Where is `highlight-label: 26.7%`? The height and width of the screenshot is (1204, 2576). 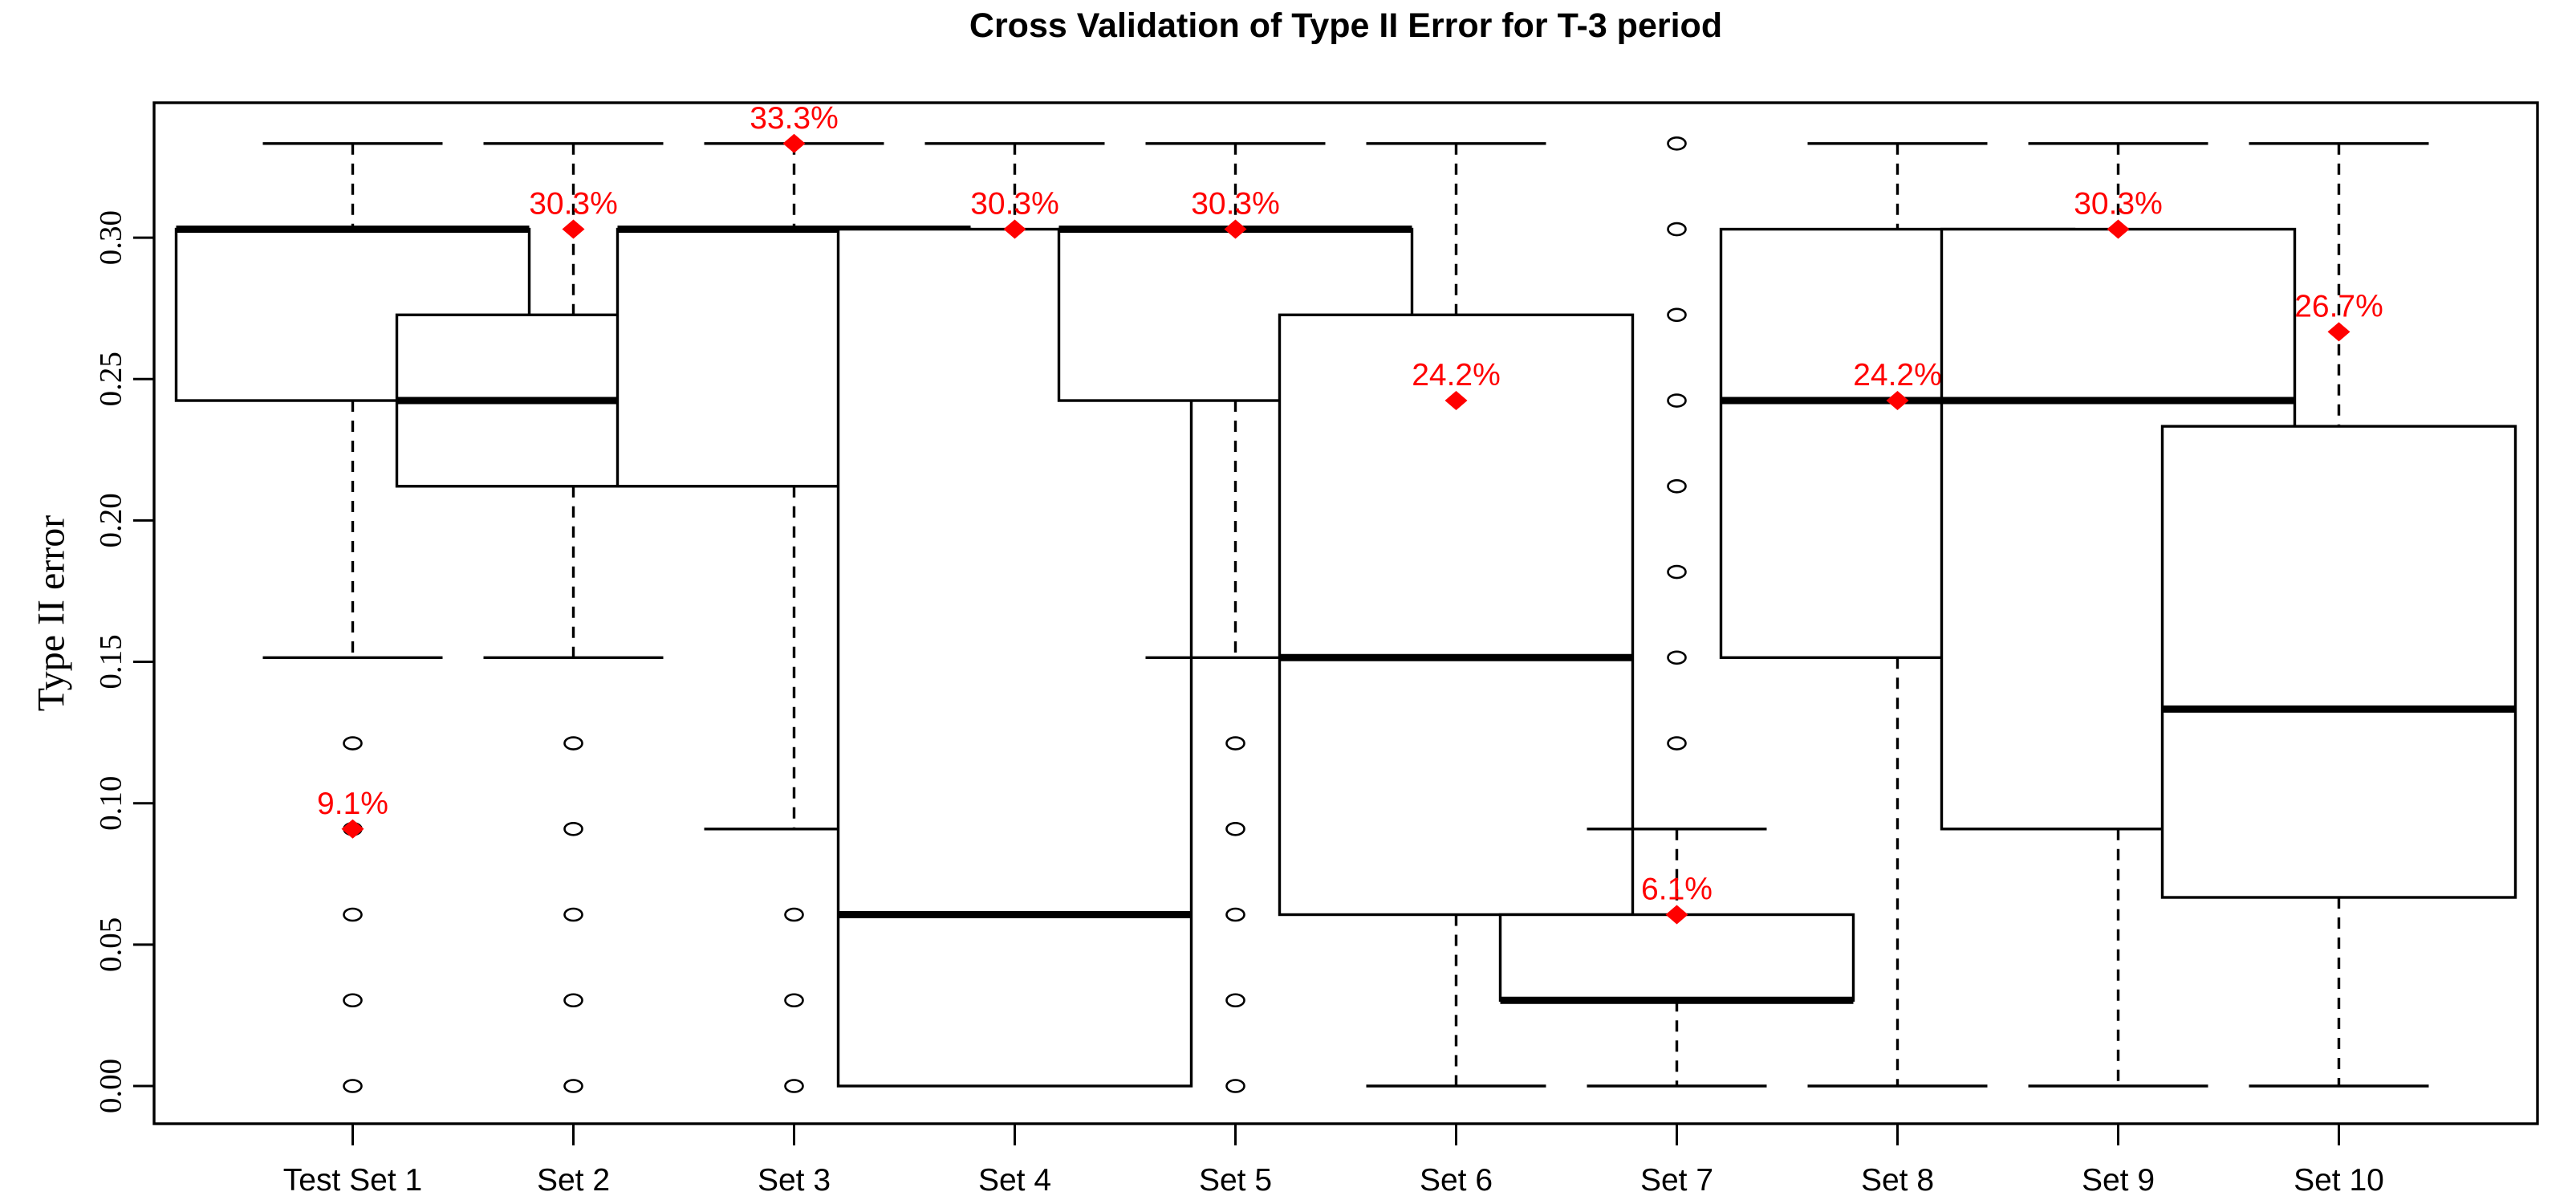
highlight-label: 26.7% is located at coordinates (2338, 306).